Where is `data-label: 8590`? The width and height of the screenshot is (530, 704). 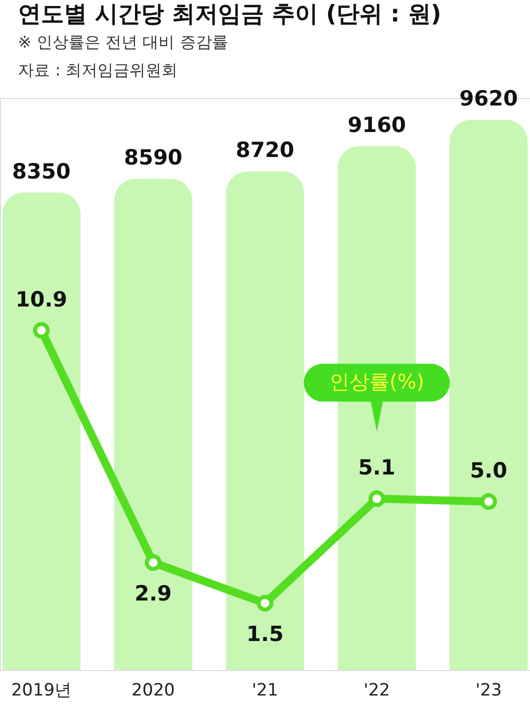 data-label: 8590 is located at coordinates (153, 158).